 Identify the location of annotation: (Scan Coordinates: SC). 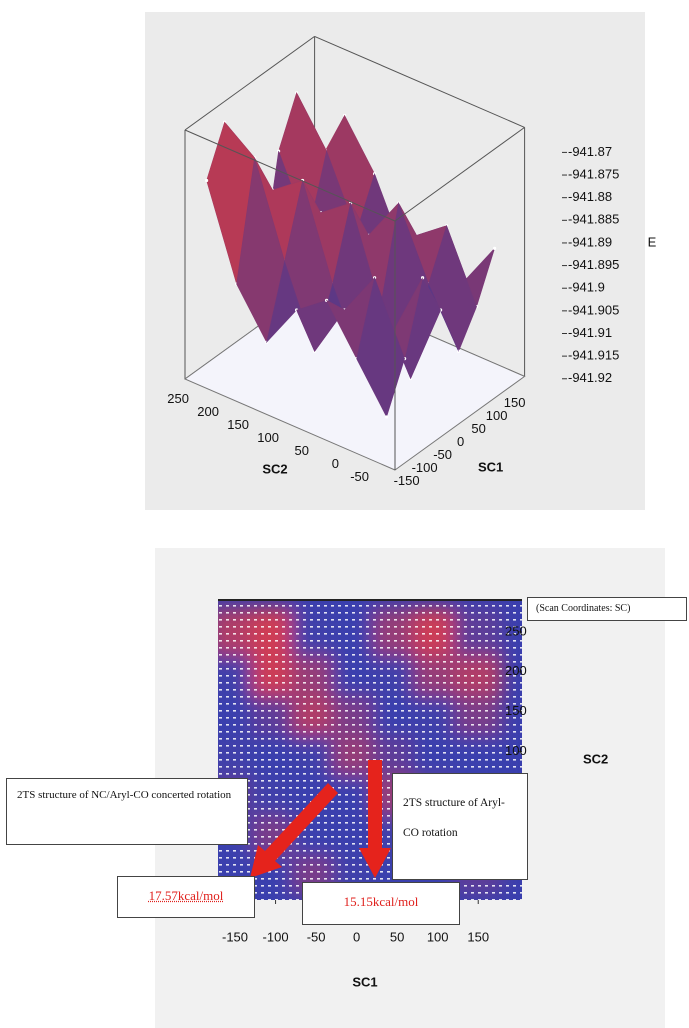
(607, 609).